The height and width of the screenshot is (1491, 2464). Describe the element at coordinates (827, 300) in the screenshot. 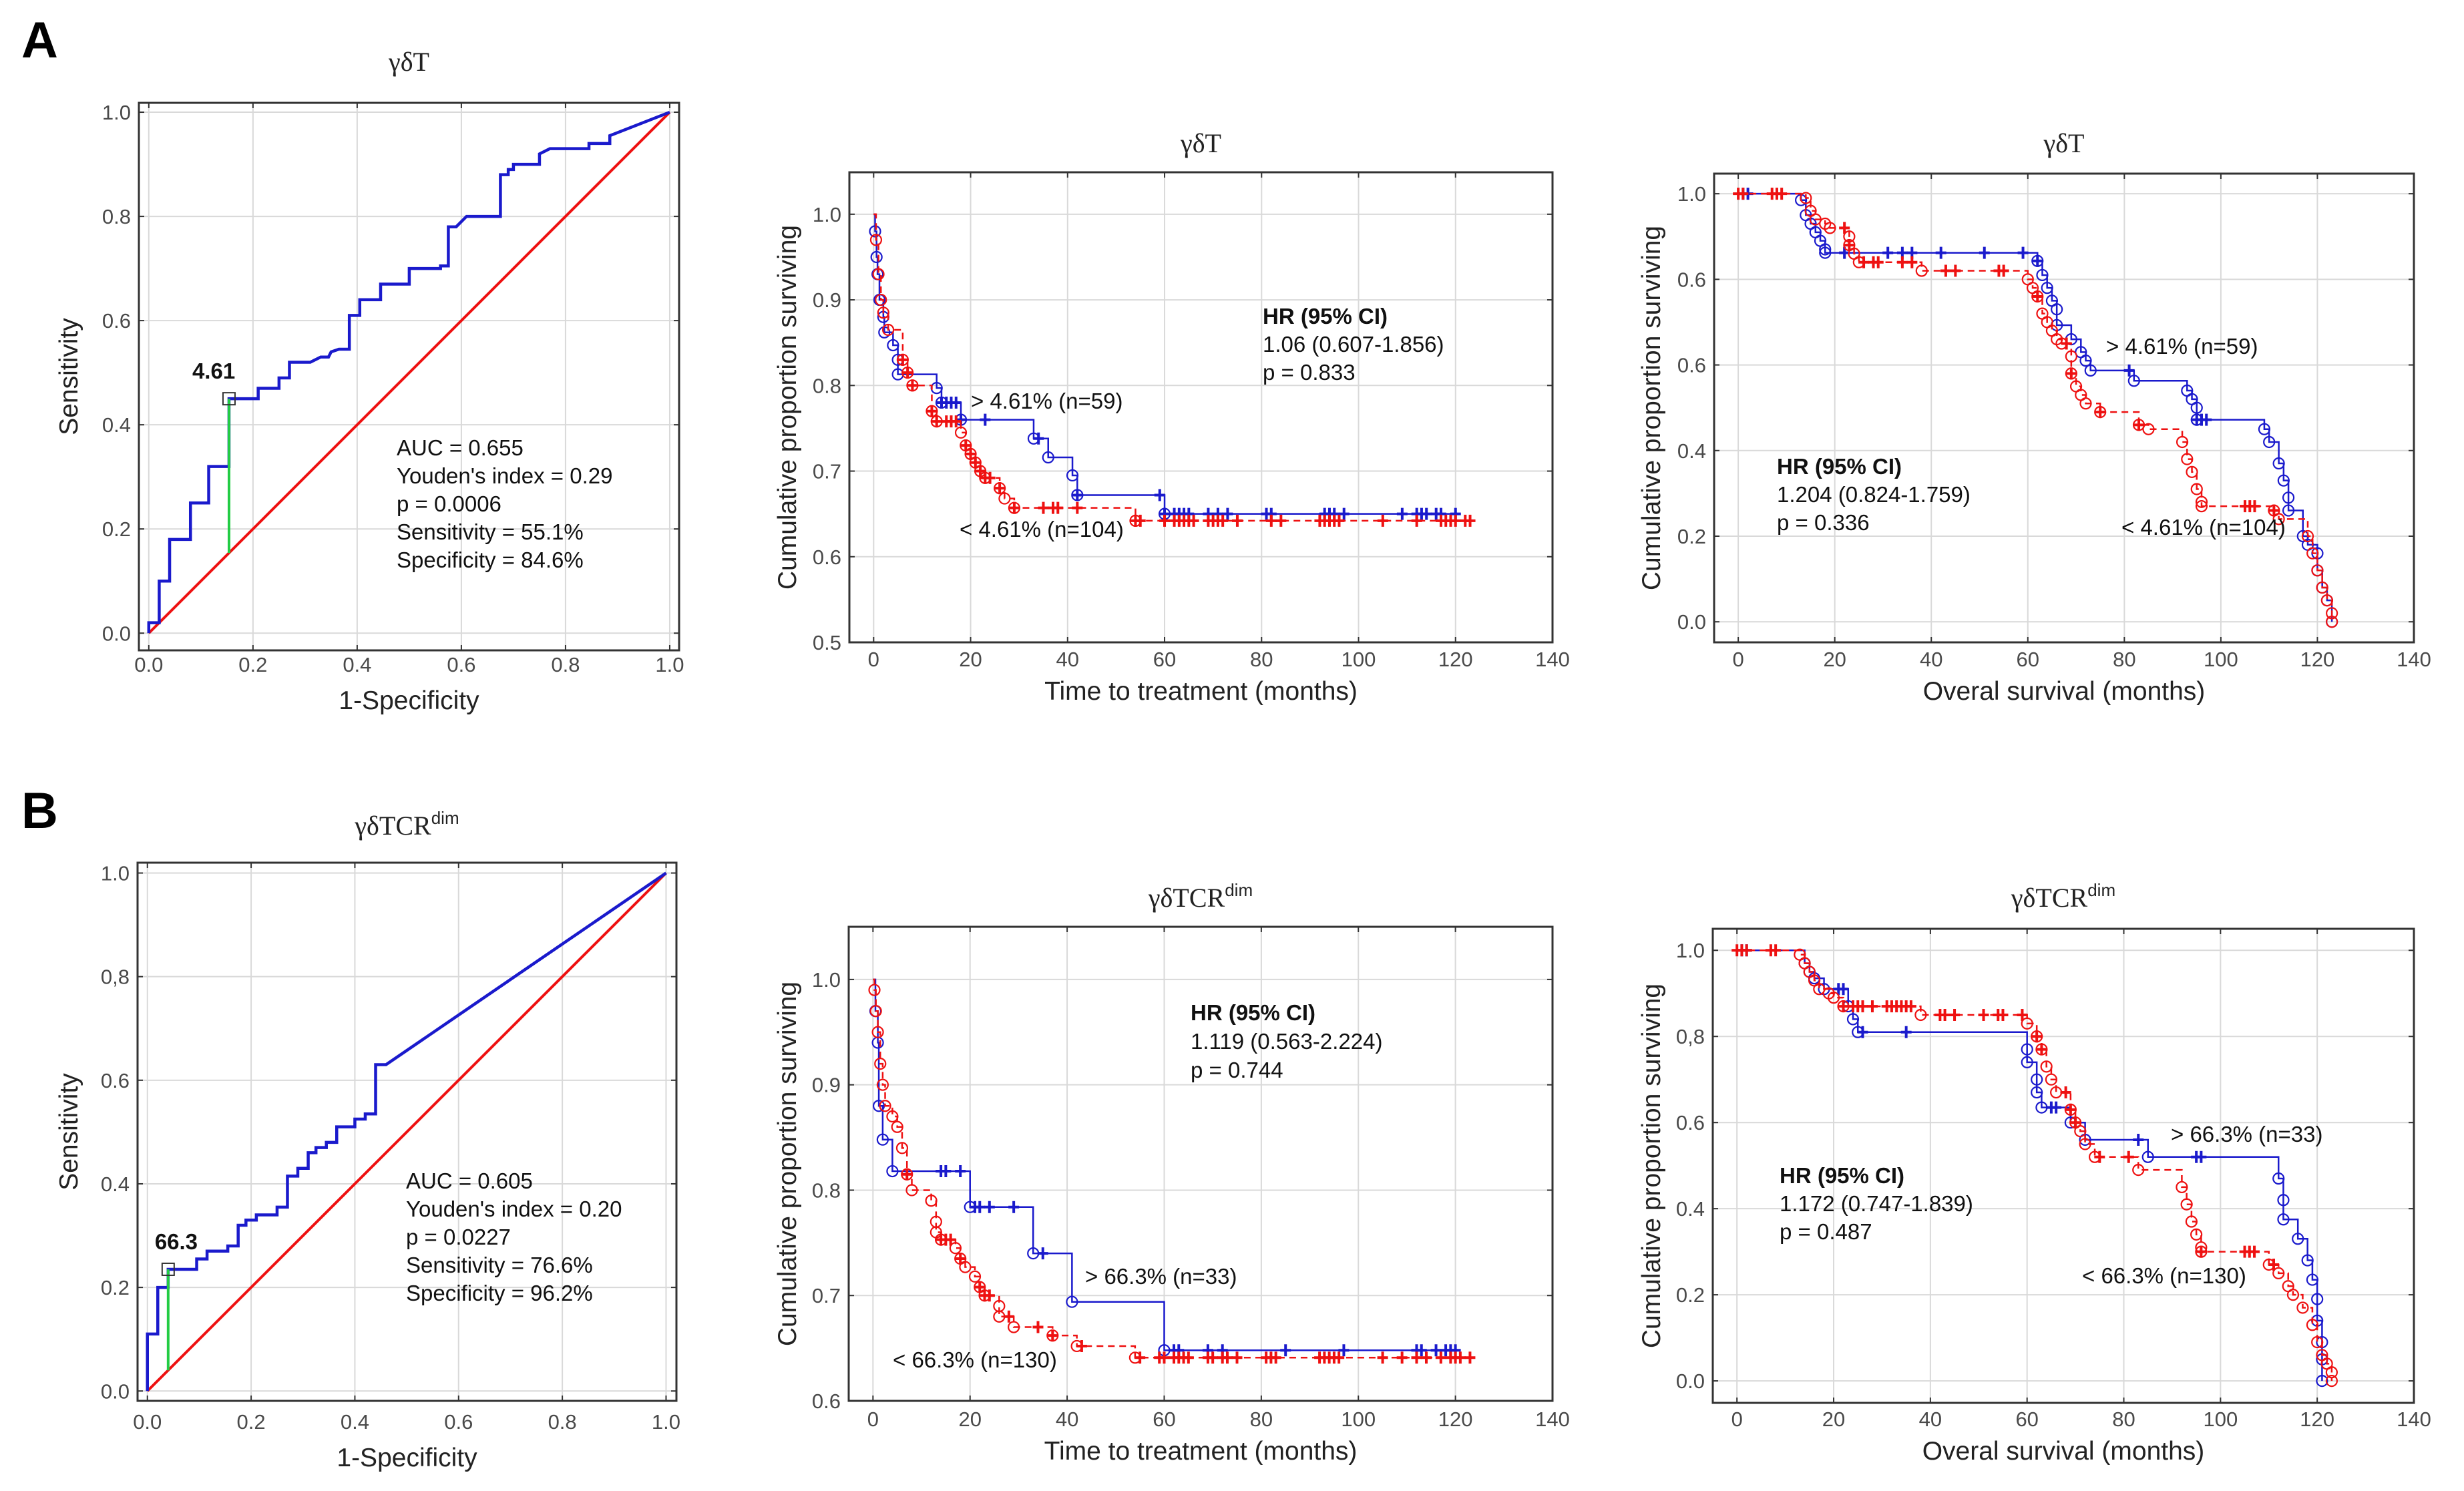

I see `y-tick-label: 0.9` at that location.